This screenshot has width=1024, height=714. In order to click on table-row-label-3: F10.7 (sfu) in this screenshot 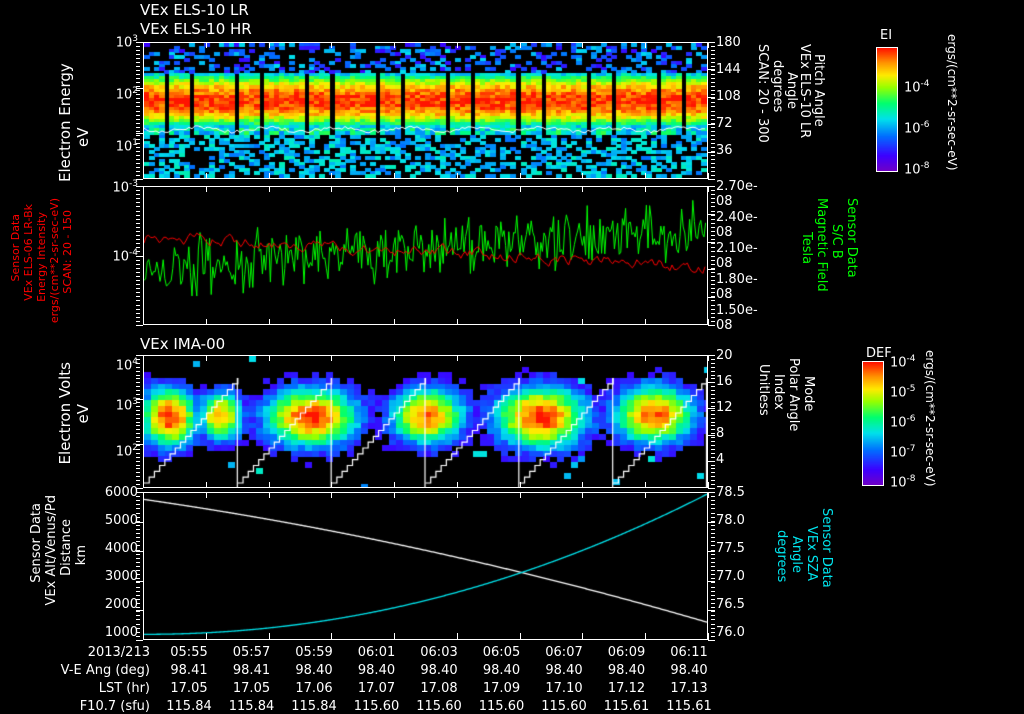, I will do `click(114, 706)`.